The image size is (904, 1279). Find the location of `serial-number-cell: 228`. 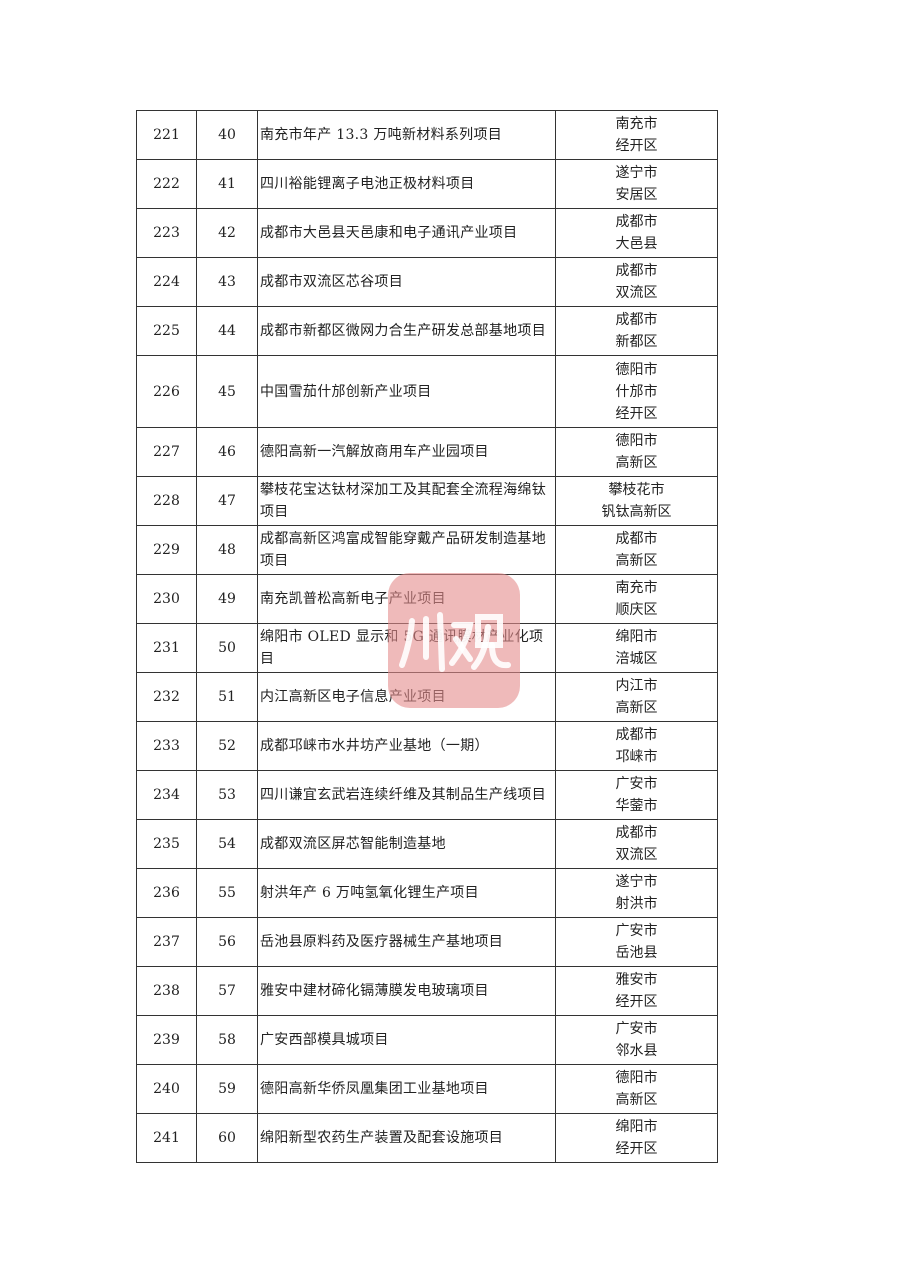

serial-number-cell: 228 is located at coordinates (166, 501).